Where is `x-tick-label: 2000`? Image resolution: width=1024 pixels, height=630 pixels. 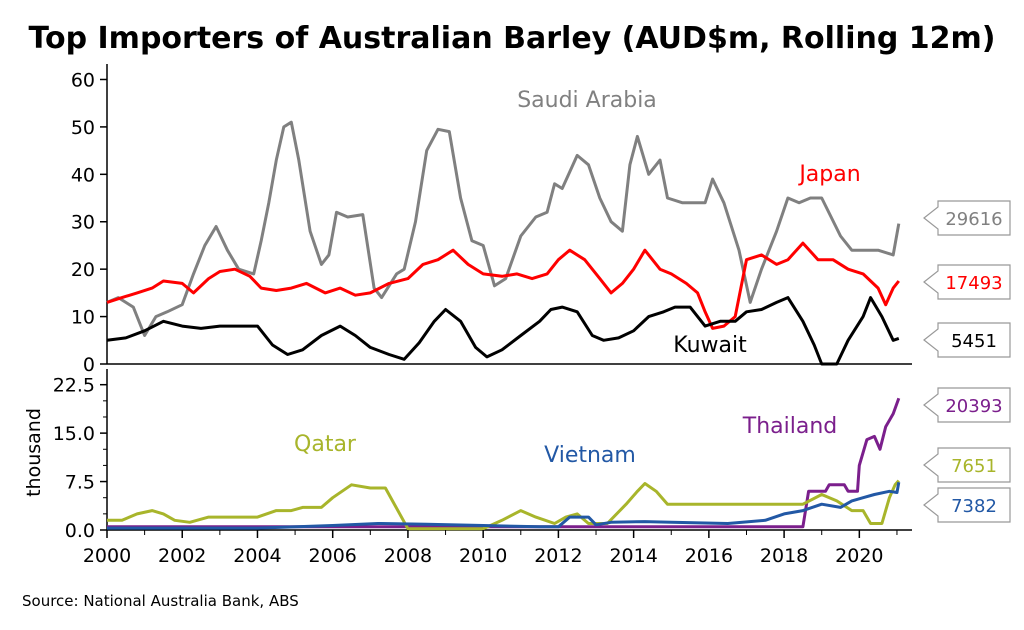
x-tick-label: 2000 is located at coordinates (107, 556).